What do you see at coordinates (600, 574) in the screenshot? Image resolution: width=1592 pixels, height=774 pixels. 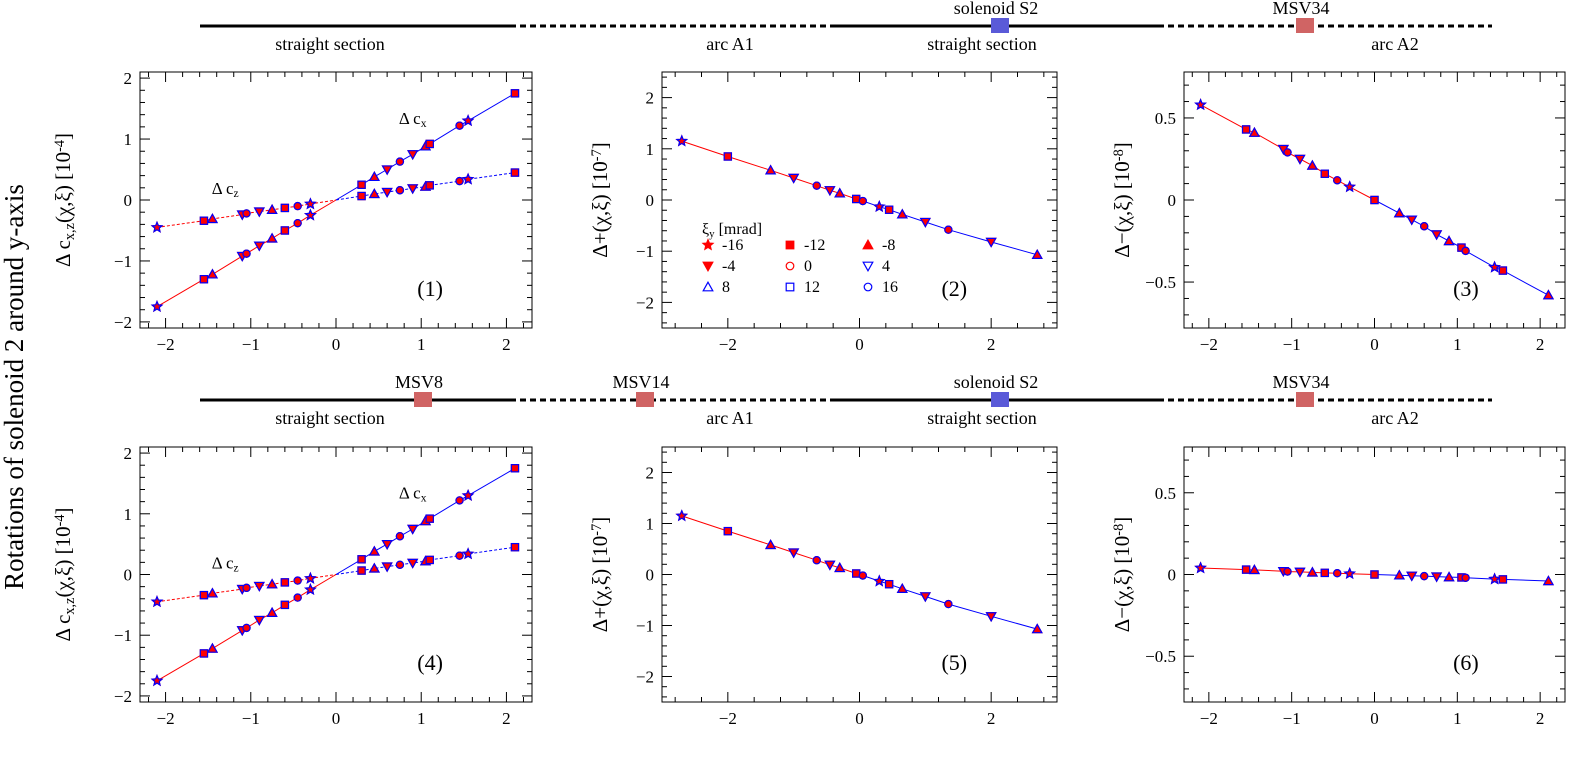 I see `y-axis-label: Δ+(χ,ξ) [10-7]` at bounding box center [600, 574].